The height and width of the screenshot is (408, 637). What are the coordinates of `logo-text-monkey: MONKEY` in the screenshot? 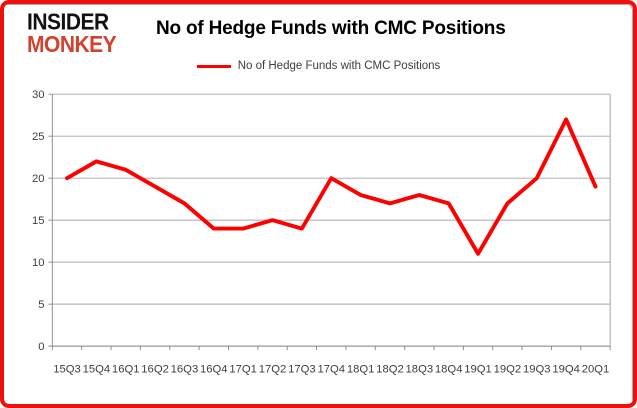 It's located at (72, 45).